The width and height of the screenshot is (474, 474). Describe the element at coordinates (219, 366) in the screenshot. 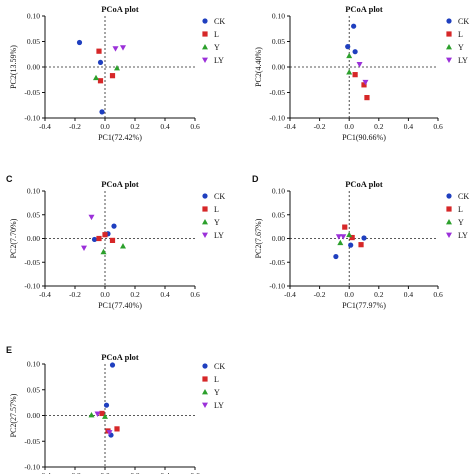

I see `legend-label-ck: CK` at that location.